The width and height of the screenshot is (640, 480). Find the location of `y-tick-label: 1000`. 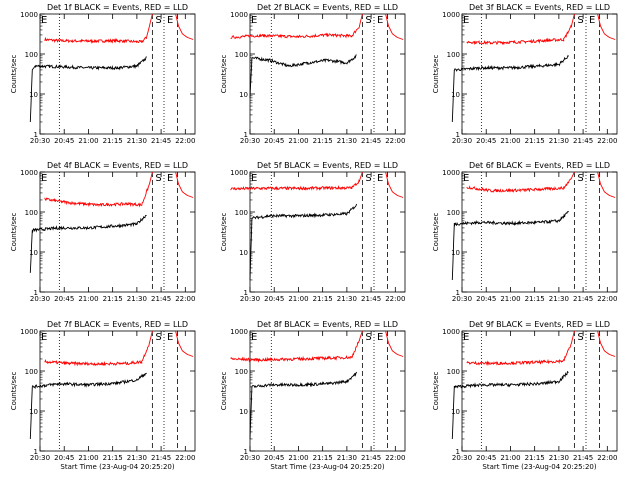

y-tick-label: 1000 is located at coordinates (451, 332).